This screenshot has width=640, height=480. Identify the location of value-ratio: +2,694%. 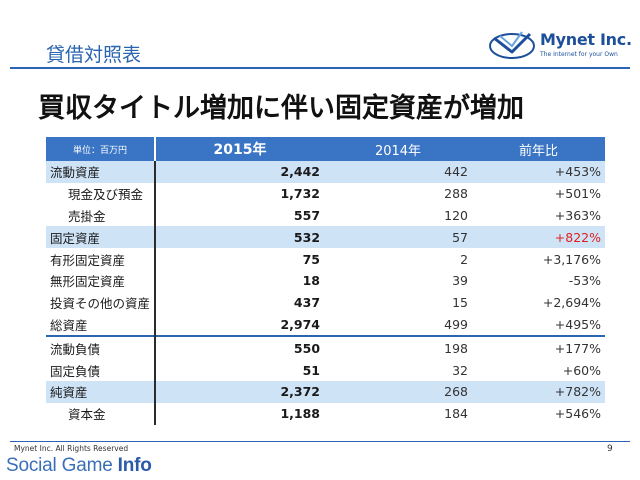
(571, 303).